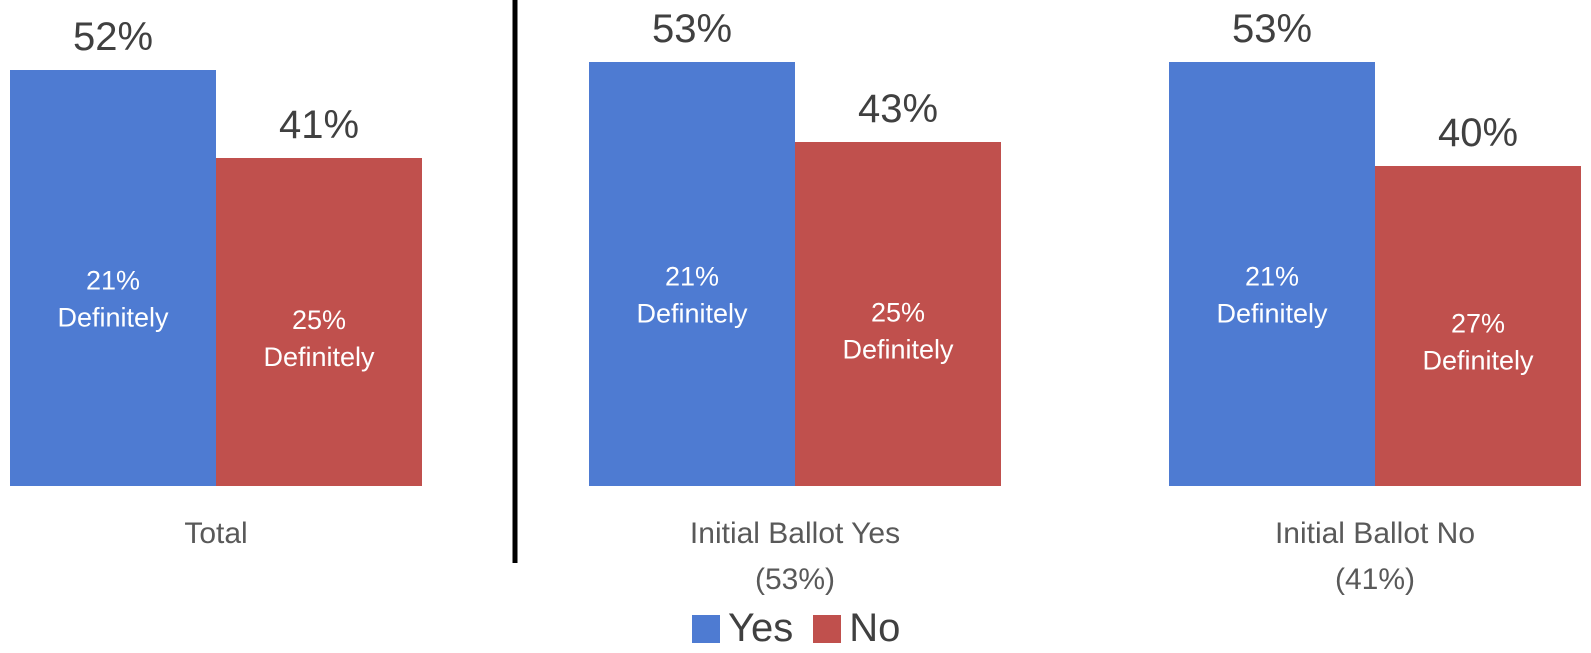 Image resolution: width=1591 pixels, height=653 pixels. I want to click on legend-label-no: No, so click(875, 628).